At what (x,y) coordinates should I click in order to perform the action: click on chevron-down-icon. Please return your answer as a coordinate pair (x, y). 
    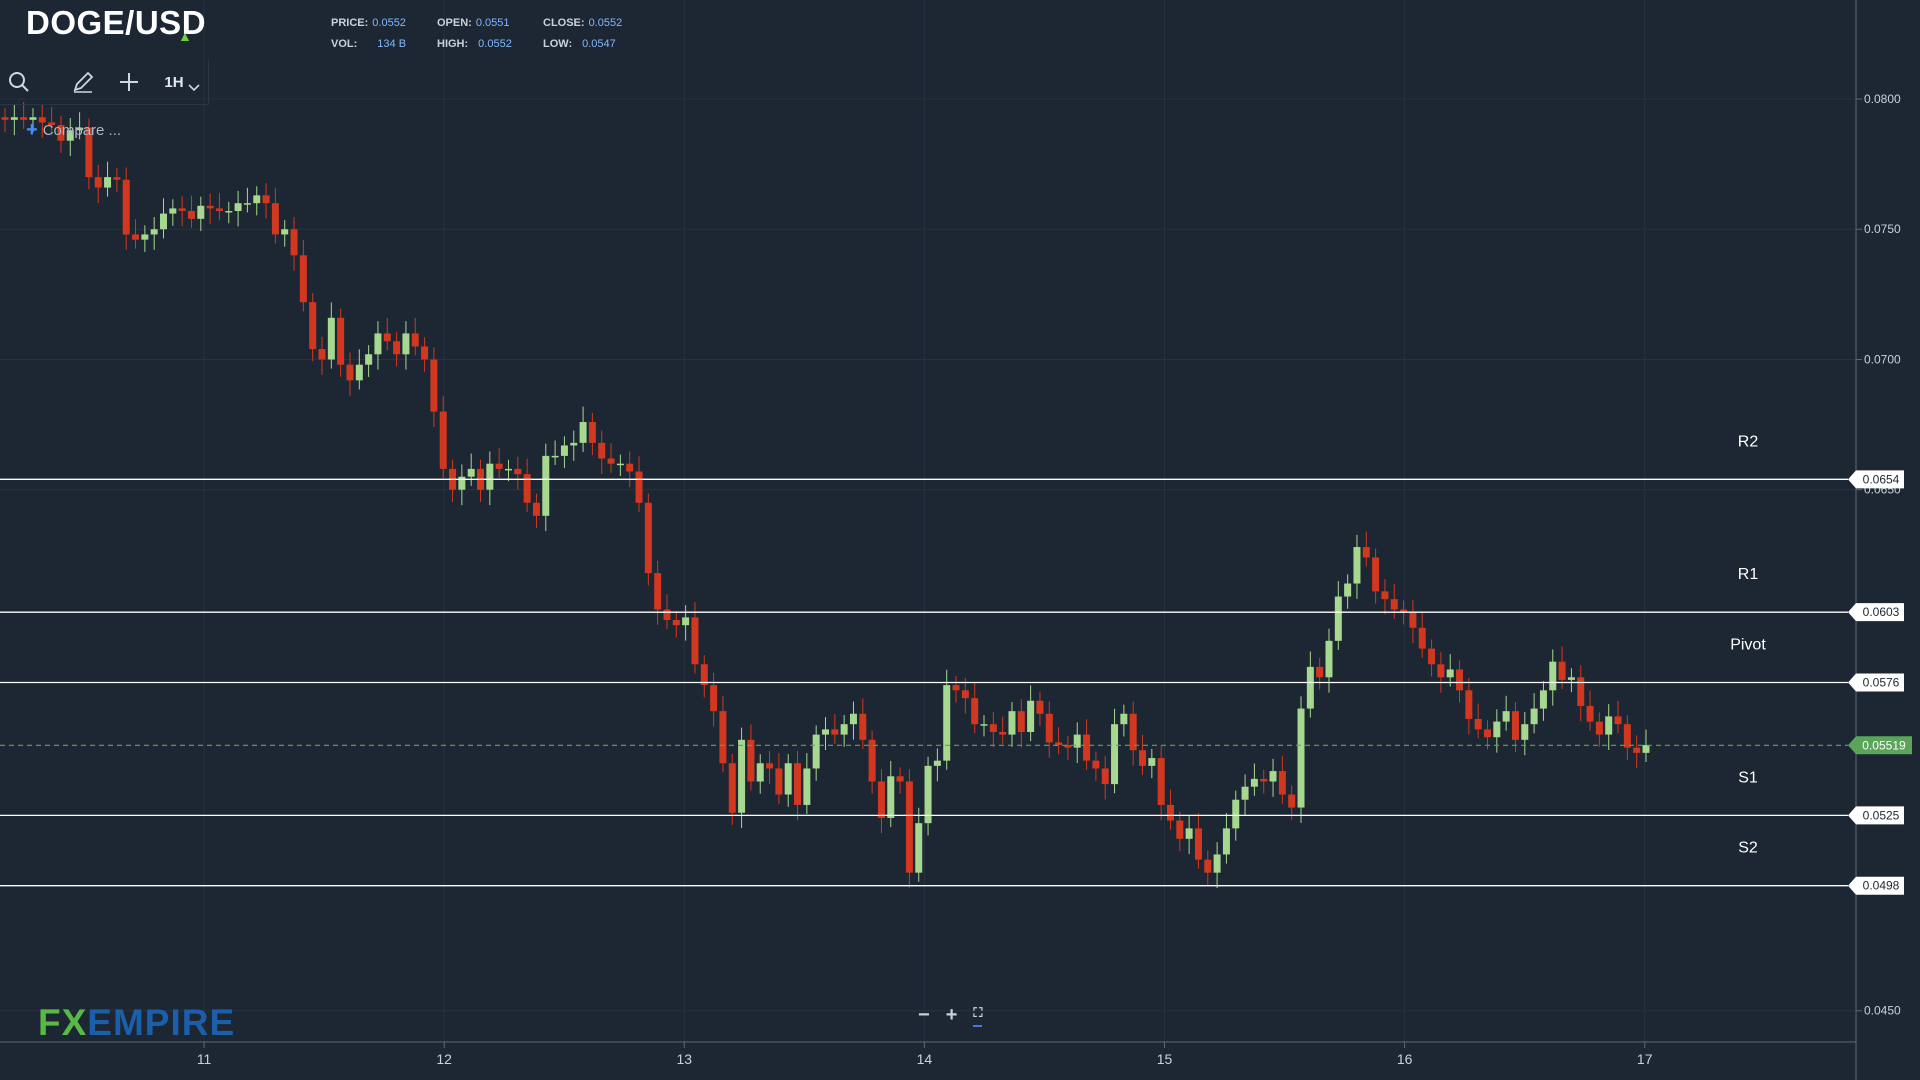
    Looking at the image, I should click on (194, 88).